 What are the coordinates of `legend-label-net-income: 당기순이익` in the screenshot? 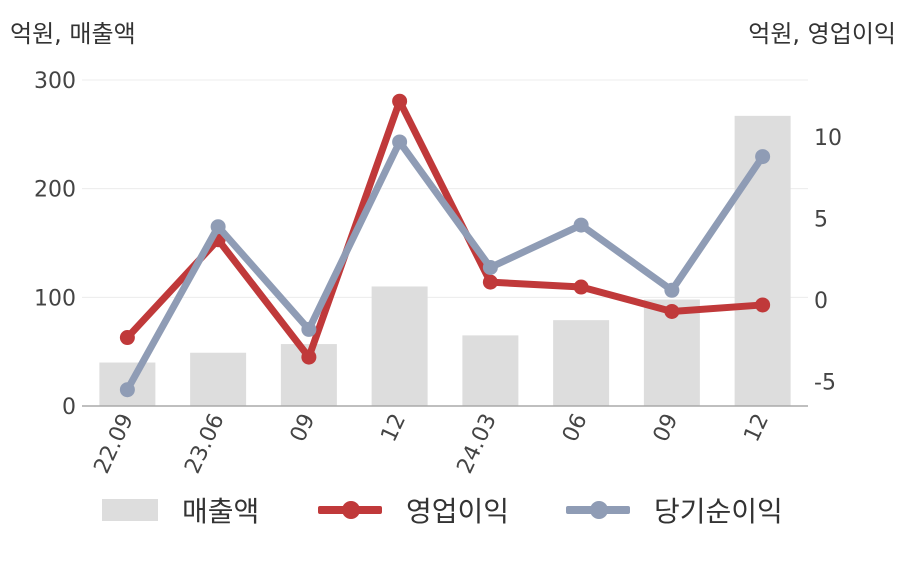 It's located at (718, 511).